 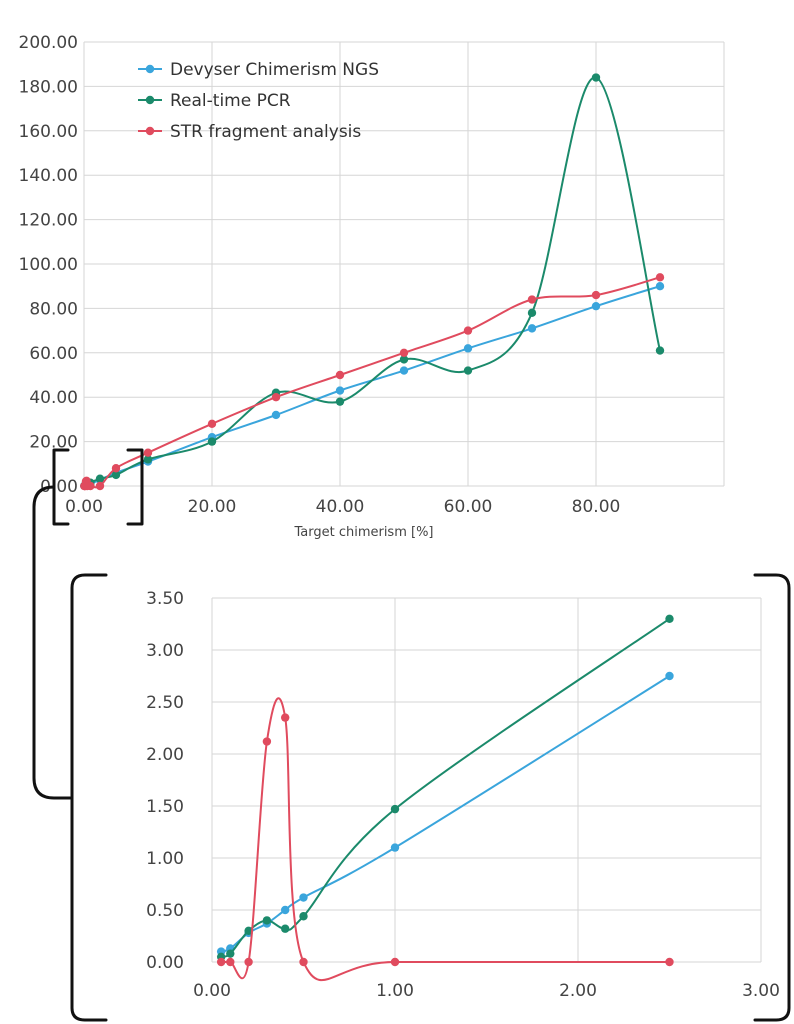 I want to click on series-line, so click(x=372, y=386).